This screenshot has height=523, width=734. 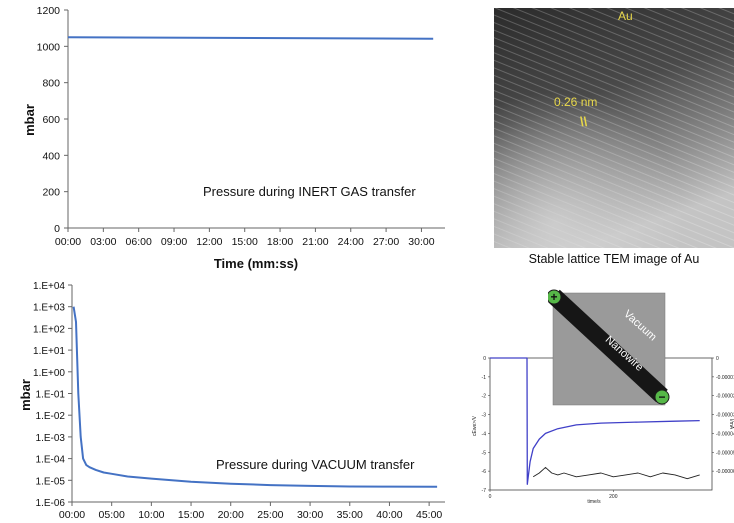 What do you see at coordinates (389, 515) in the screenshot?
I see `x-tick-label: 40:00` at bounding box center [389, 515].